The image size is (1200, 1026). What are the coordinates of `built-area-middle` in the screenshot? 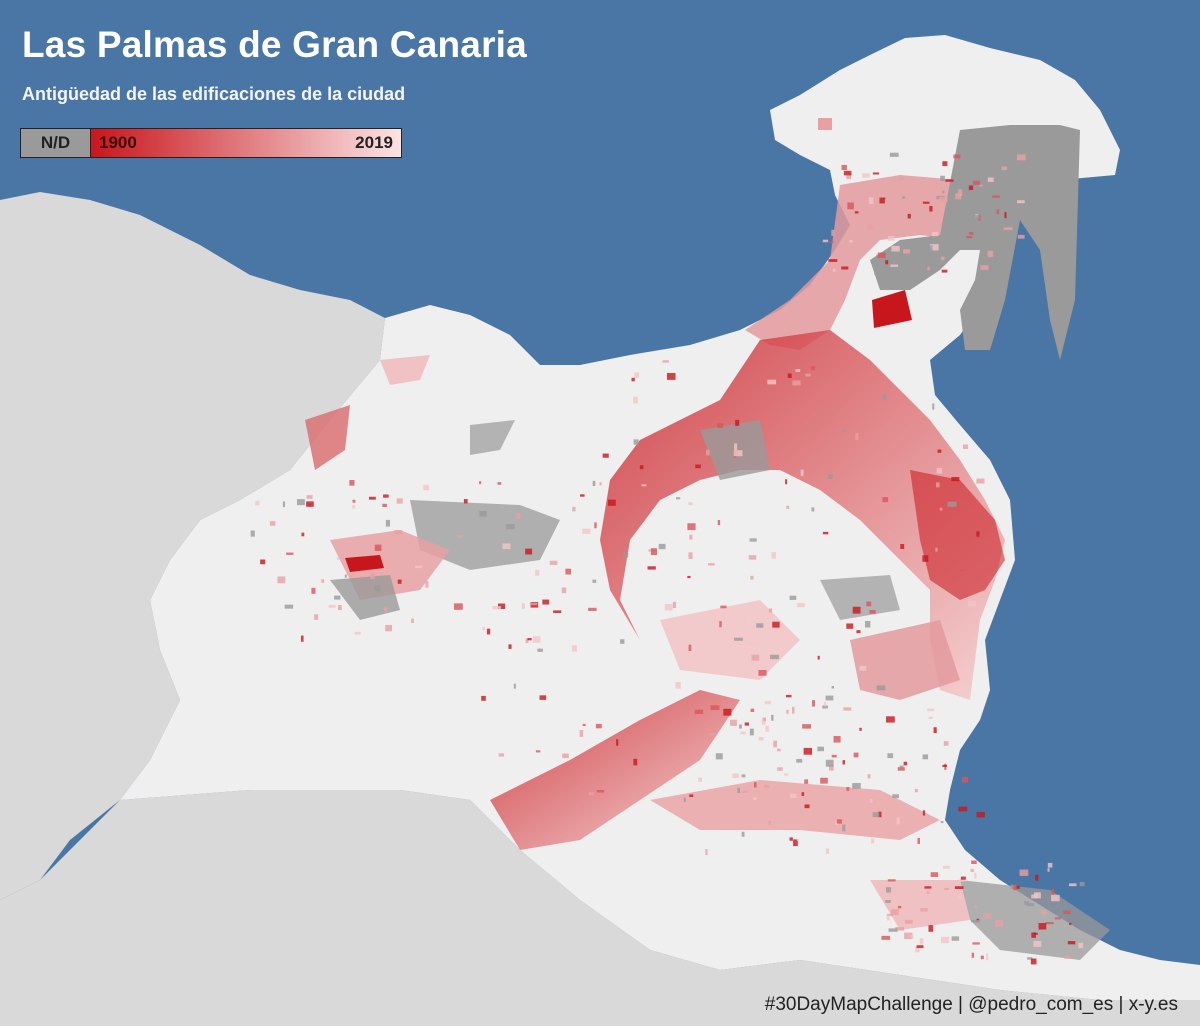 It's located at (730, 640).